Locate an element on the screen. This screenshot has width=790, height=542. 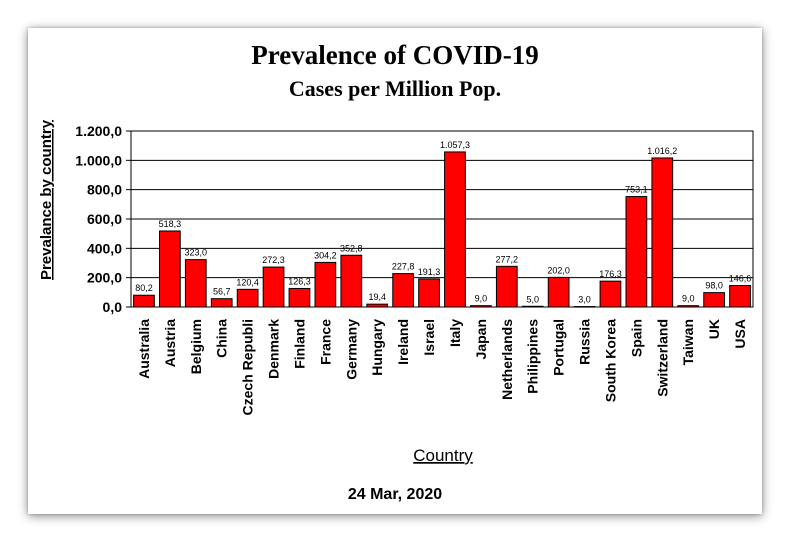
value-label: 272,3 is located at coordinates (273, 260).